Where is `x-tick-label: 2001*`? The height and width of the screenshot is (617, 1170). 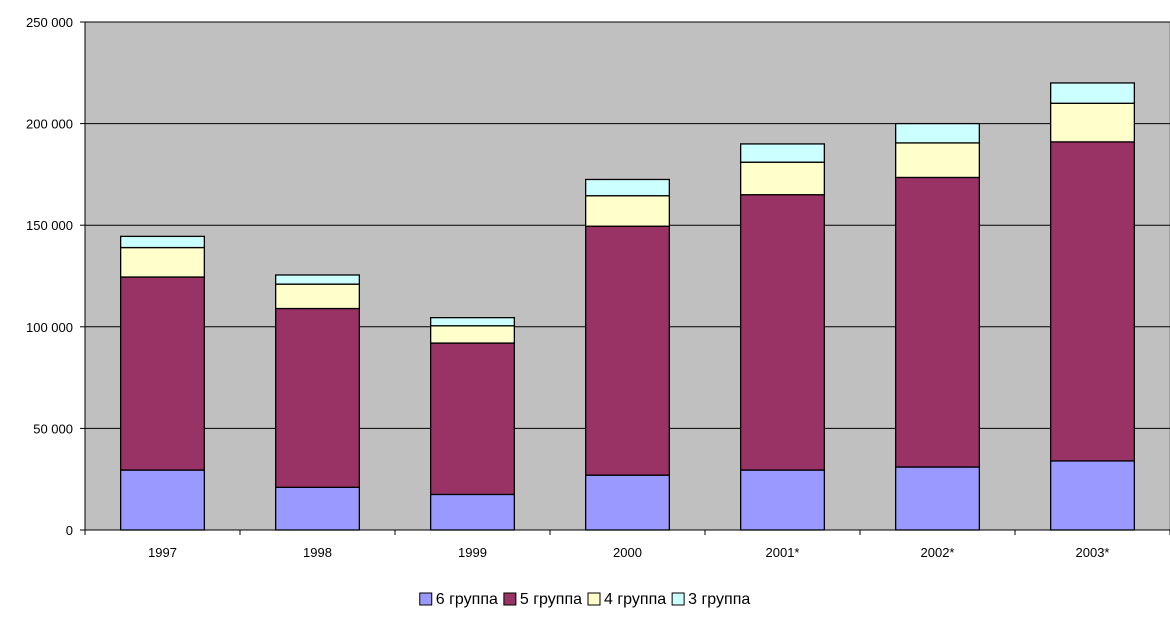
x-tick-label: 2001* is located at coordinates (783, 552).